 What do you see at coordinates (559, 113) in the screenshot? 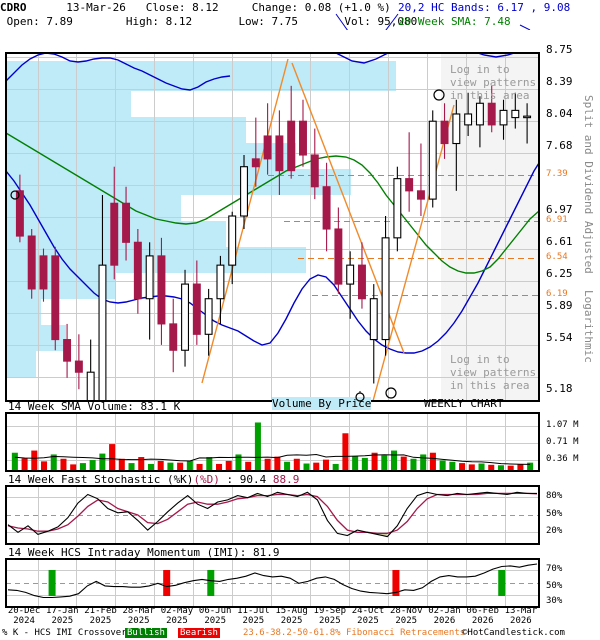
I see `price-ytick-2: 8.04` at bounding box center [559, 113].